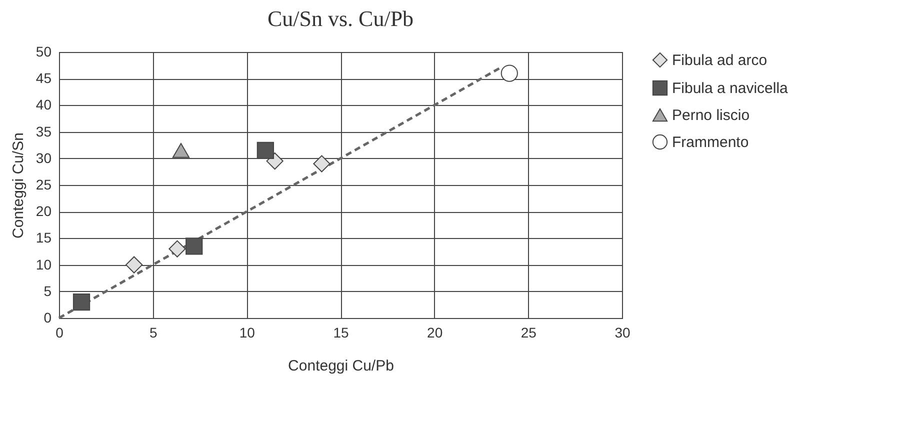 The image size is (921, 421). What do you see at coordinates (247, 332) in the screenshot?
I see `x-tick-label: 10` at bounding box center [247, 332].